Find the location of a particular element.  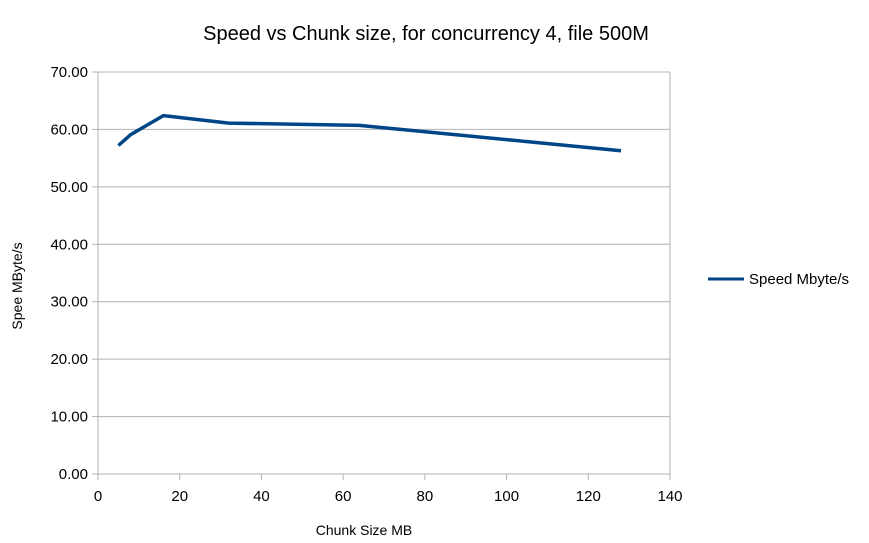

legend-label-speed: Speed Mbyte/s is located at coordinates (799, 279).